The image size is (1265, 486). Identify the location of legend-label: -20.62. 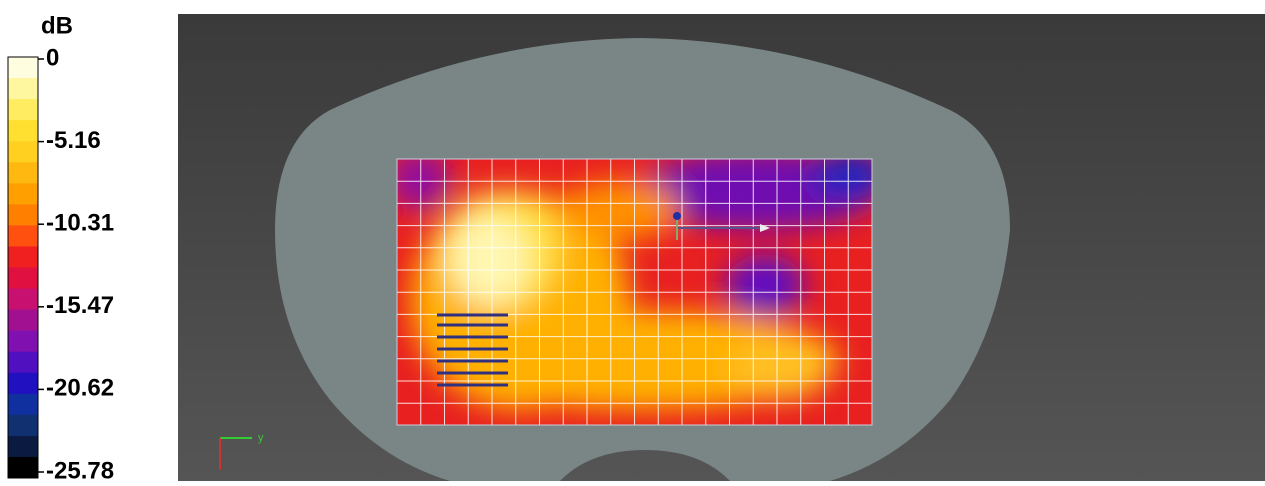
(80, 388).